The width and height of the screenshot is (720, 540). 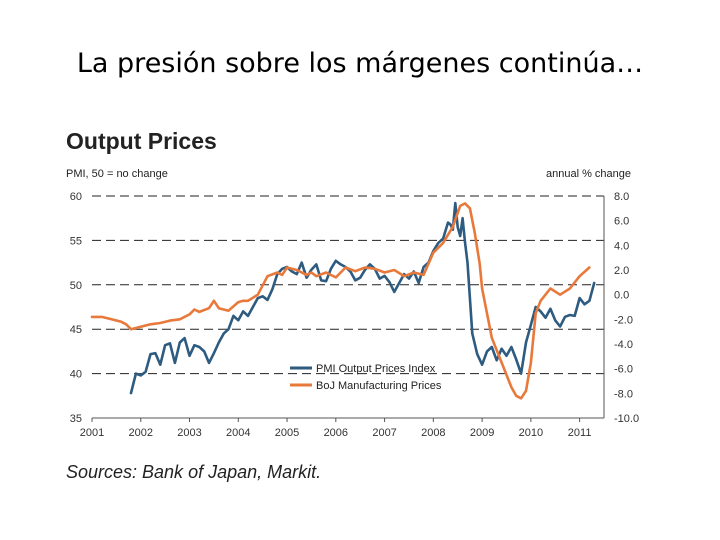 What do you see at coordinates (621, 222) in the screenshot?
I see `y-right-tick-label: 6.0` at bounding box center [621, 222].